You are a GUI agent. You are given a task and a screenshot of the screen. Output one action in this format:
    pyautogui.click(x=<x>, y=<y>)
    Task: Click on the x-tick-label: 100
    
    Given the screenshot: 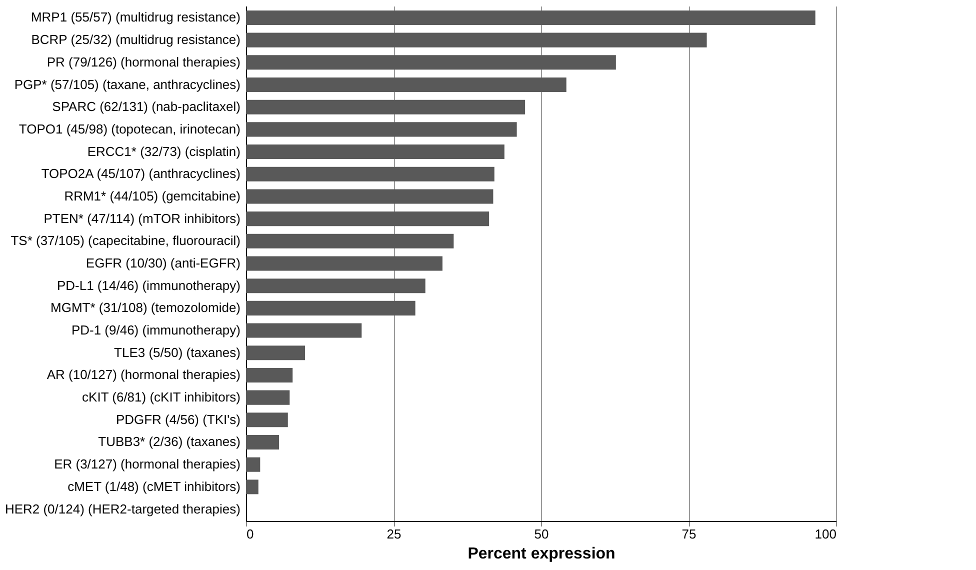 What is the action you would take?
    pyautogui.click(x=825, y=534)
    